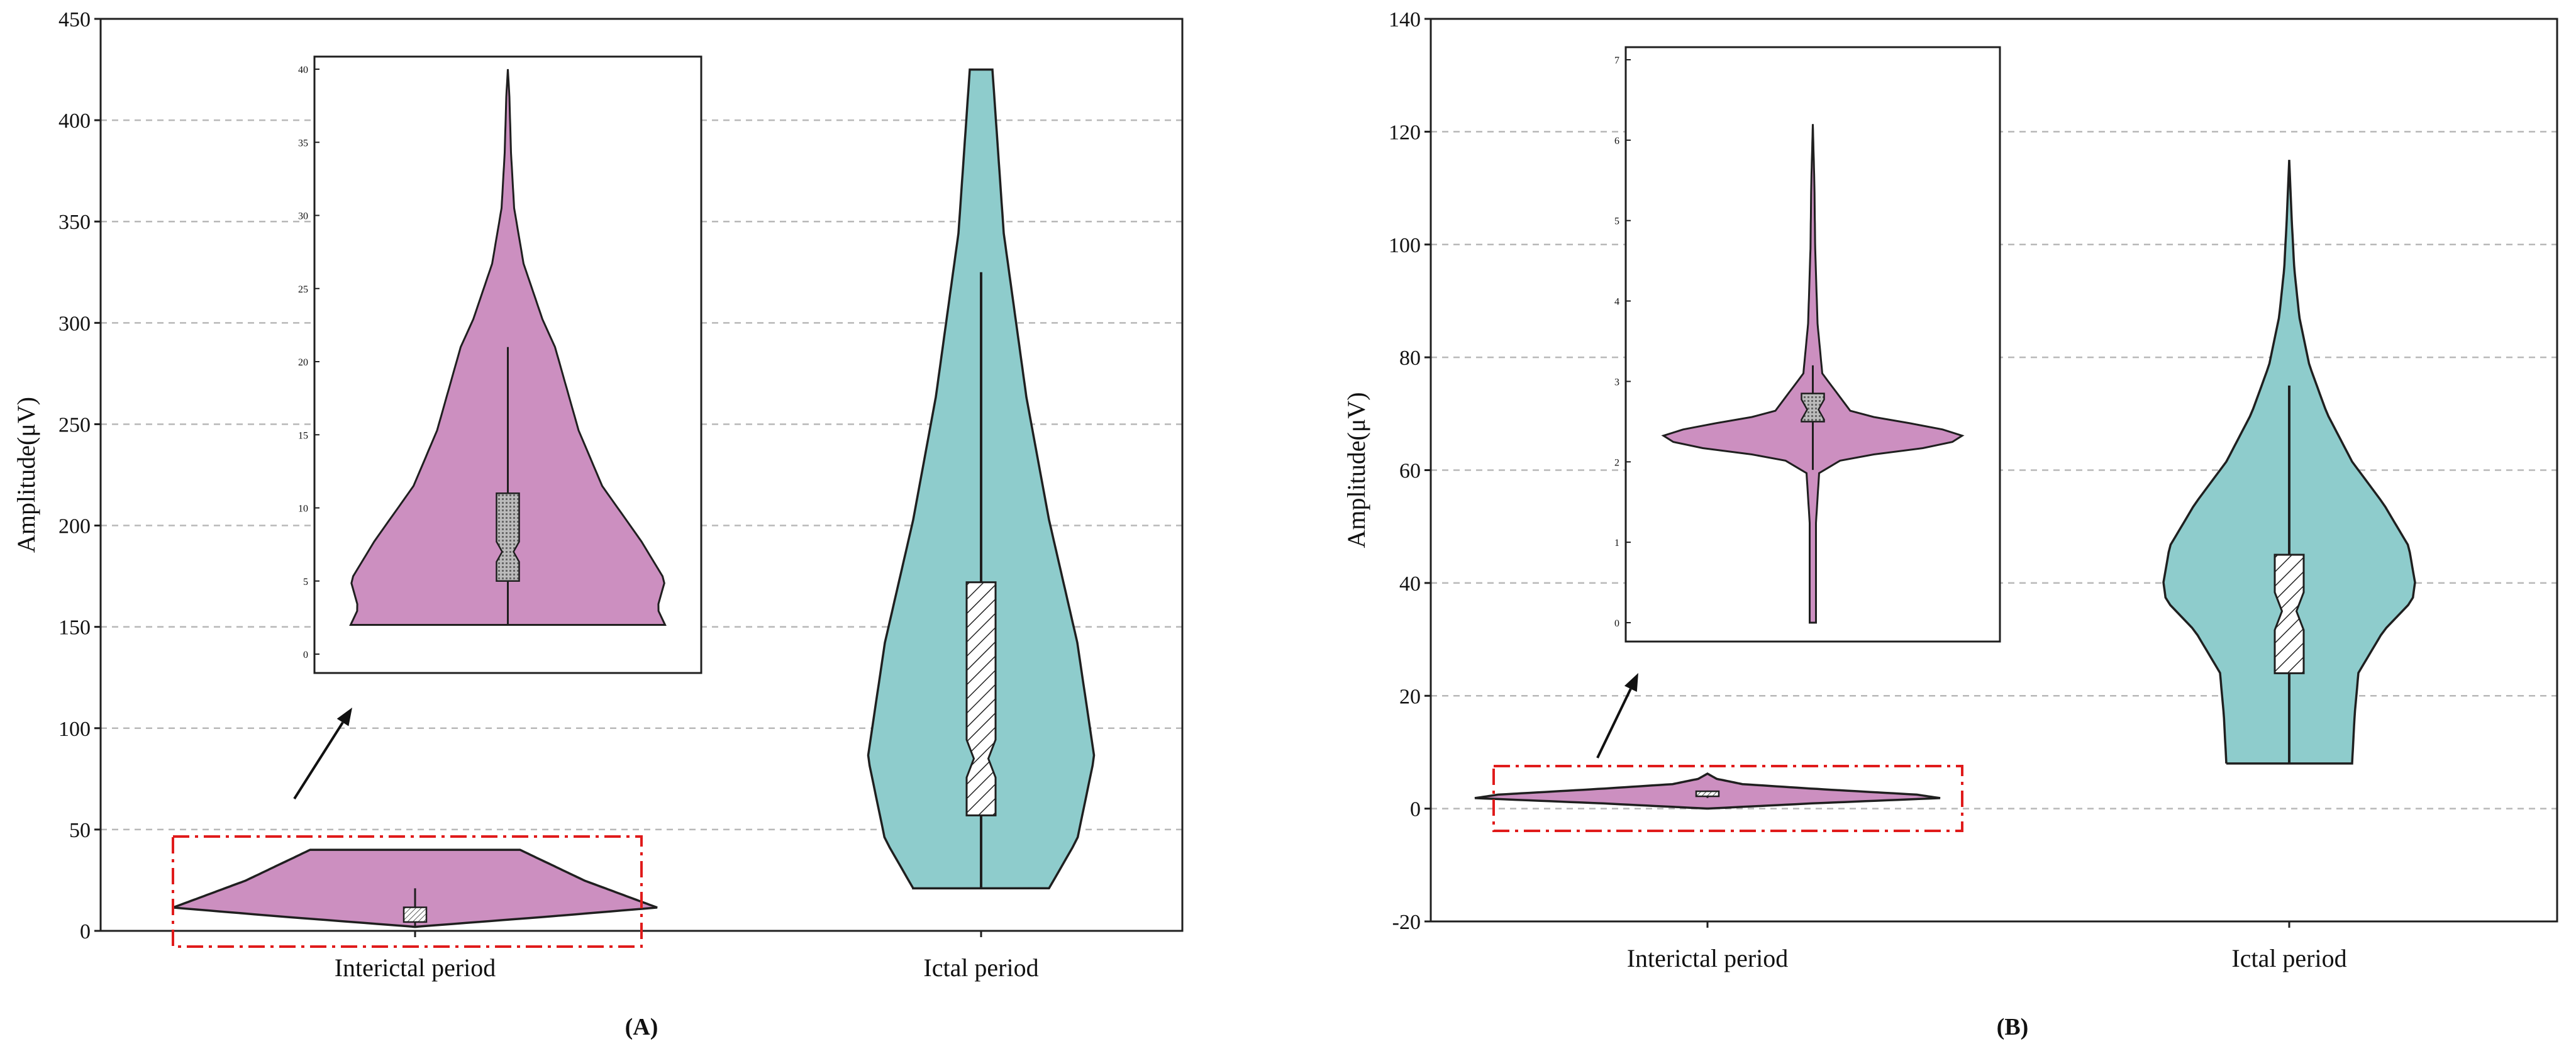 Image resolution: width=2576 pixels, height=1051 pixels. I want to click on y-tick-label: 200, so click(74, 526).